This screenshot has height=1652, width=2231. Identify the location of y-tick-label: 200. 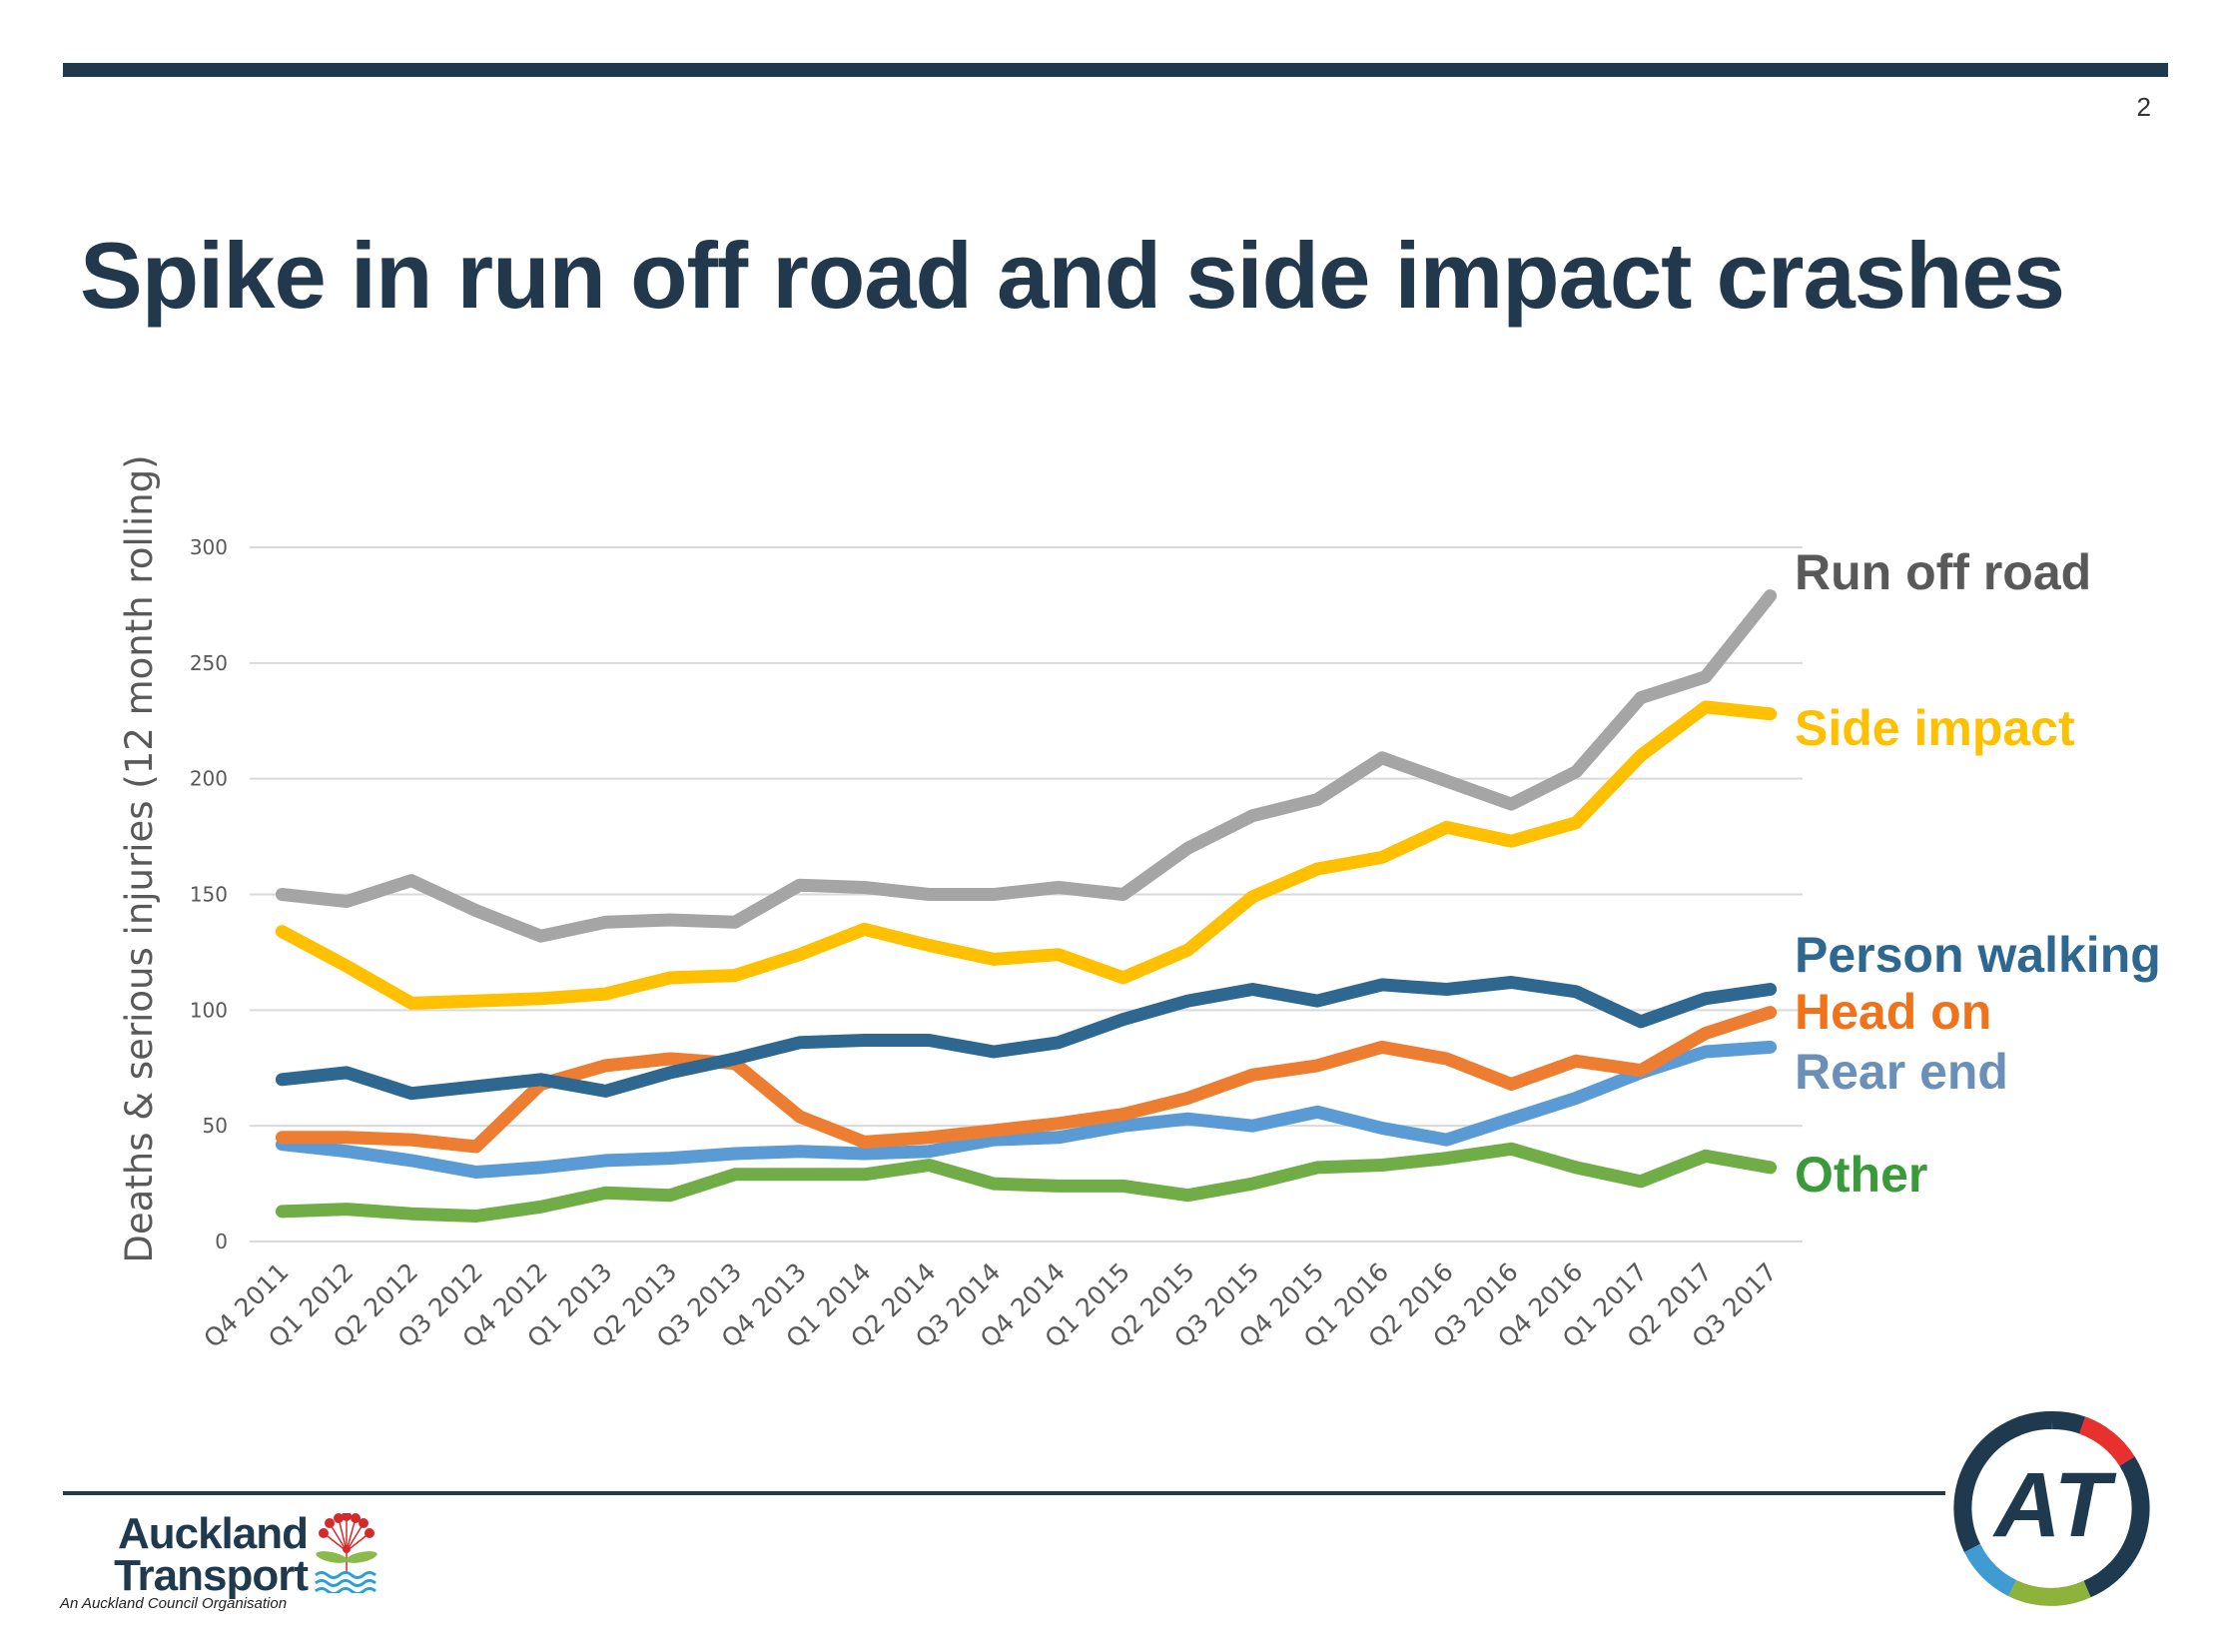
(209, 779).